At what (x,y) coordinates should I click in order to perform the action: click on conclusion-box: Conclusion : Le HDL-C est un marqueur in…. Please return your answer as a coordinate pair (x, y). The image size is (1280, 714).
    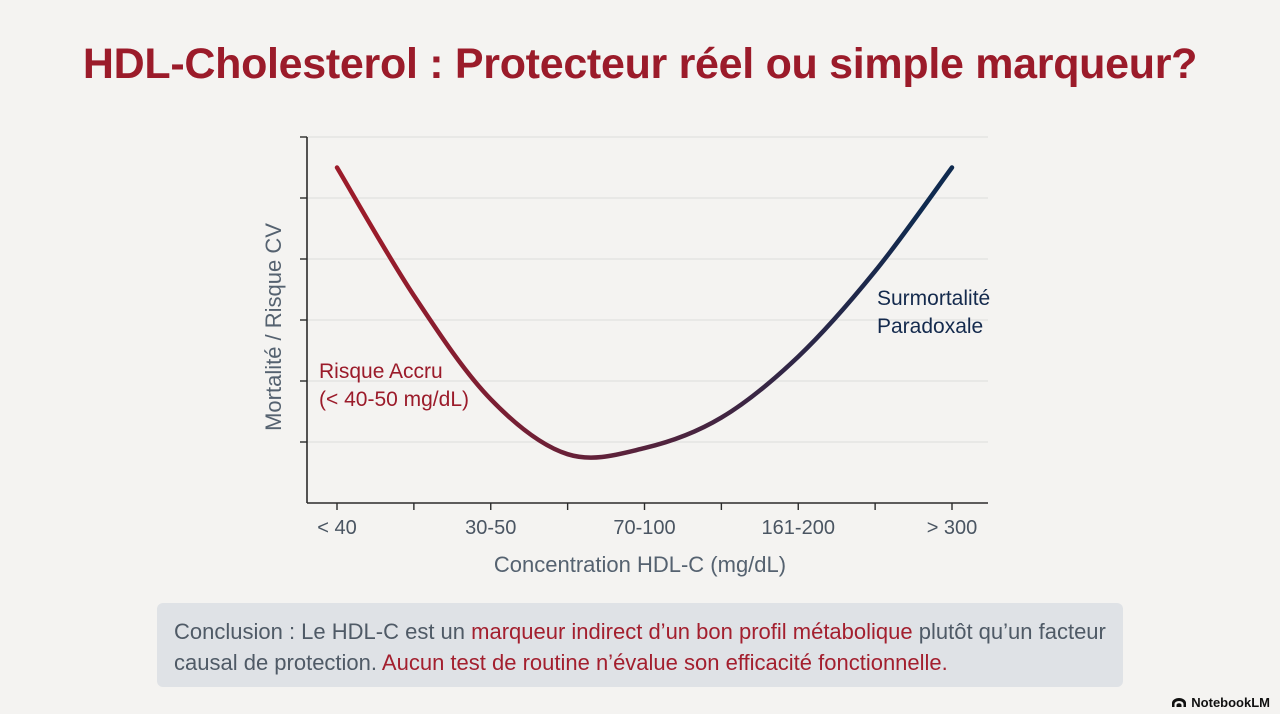
    Looking at the image, I should click on (640, 645).